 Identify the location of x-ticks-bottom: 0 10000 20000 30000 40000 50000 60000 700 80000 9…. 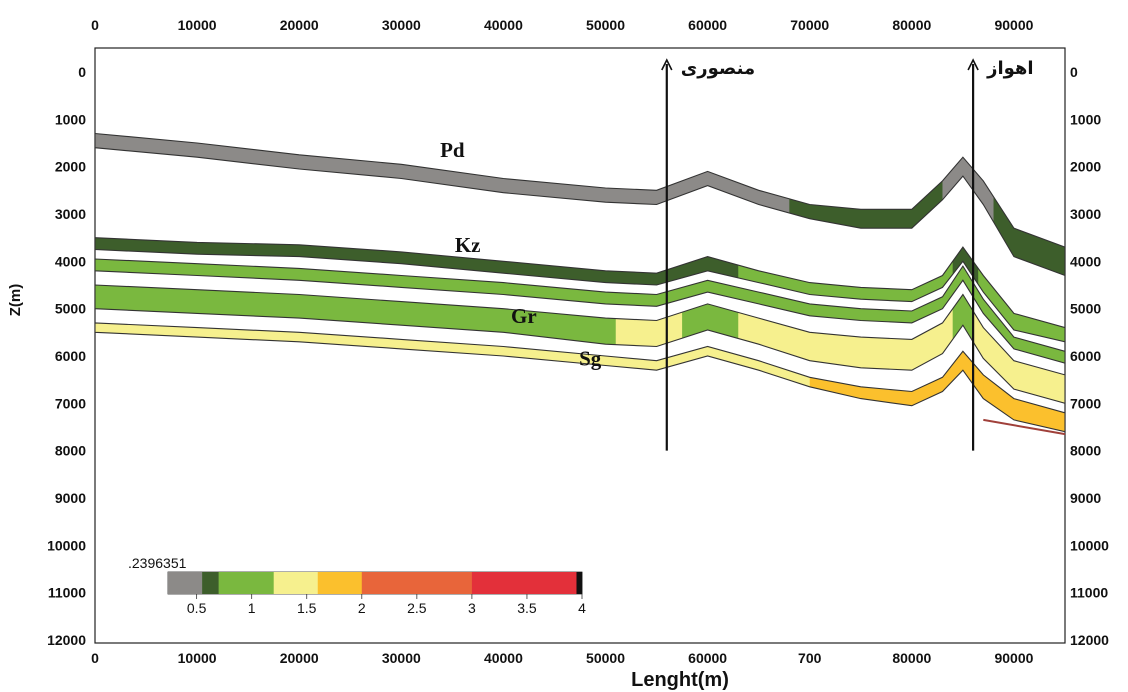
(562, 658).